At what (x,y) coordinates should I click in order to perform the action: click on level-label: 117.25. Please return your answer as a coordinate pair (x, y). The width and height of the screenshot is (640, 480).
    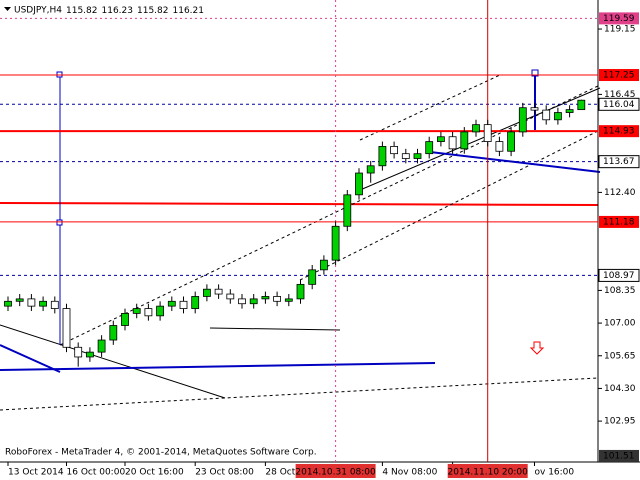
    Looking at the image, I should click on (619, 76).